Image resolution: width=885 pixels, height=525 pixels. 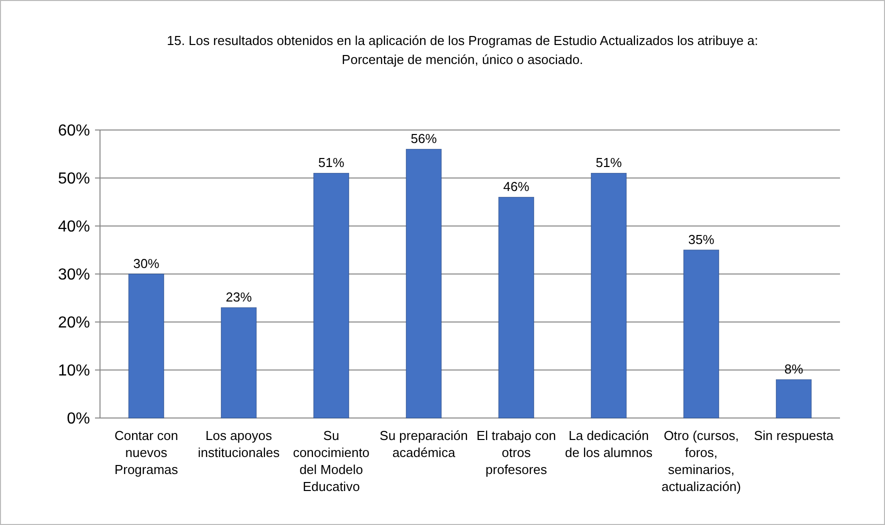 I want to click on x-tick-label: Su preparación académica, so click(x=424, y=444).